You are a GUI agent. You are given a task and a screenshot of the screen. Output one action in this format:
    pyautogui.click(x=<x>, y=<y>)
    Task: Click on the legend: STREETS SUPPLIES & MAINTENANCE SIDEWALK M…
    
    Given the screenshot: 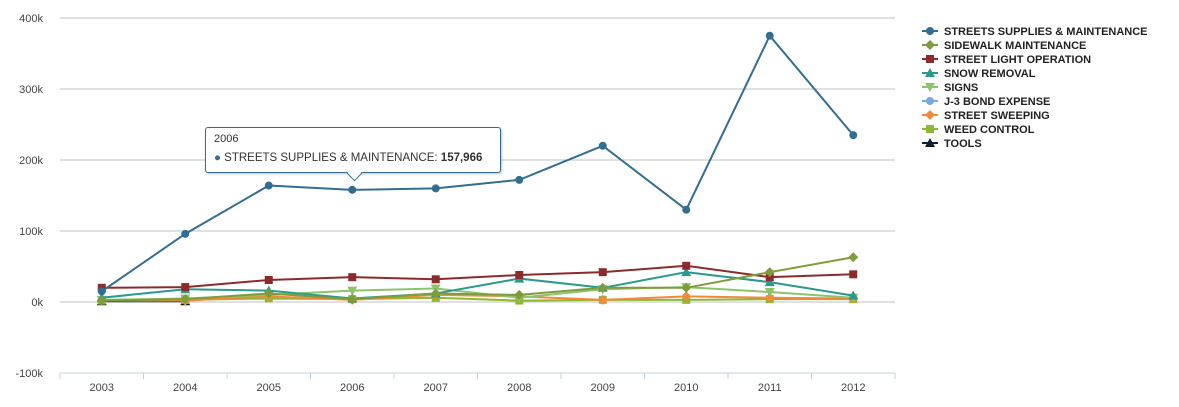 What is the action you would take?
    pyautogui.click(x=1035, y=88)
    